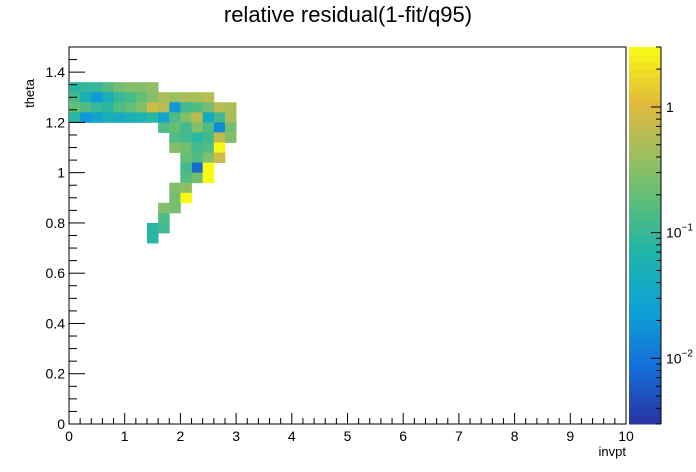 Image resolution: width=696 pixels, height=472 pixels. Describe the element at coordinates (61, 424) in the screenshot. I see `y-tick-label: 0` at that location.